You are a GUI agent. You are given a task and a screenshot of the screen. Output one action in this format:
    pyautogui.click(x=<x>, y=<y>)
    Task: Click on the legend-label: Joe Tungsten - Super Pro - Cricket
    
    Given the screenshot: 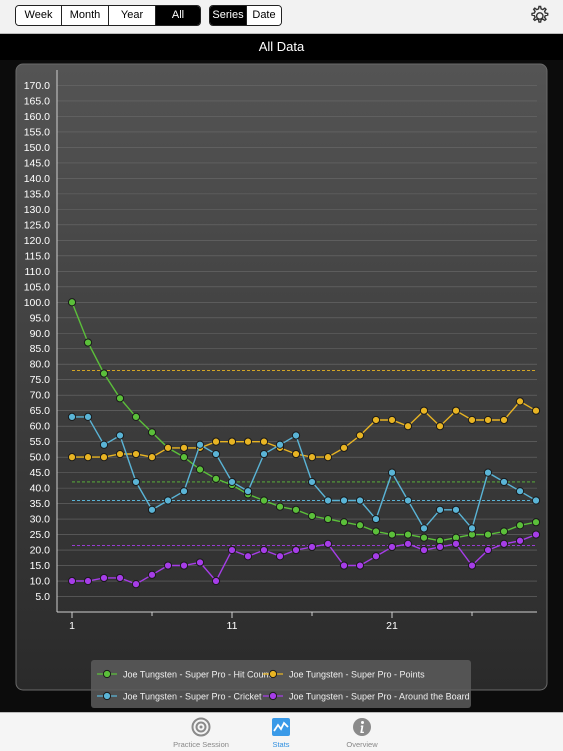 What is the action you would take?
    pyautogui.click(x=192, y=697)
    